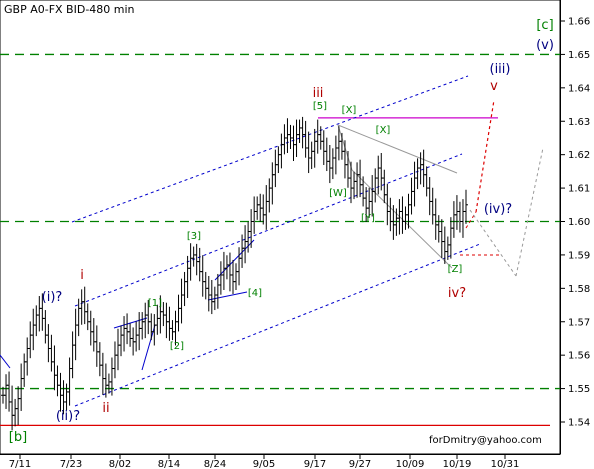  Describe the element at coordinates (544, 25) in the screenshot. I see `wave-label: [c]` at that location.